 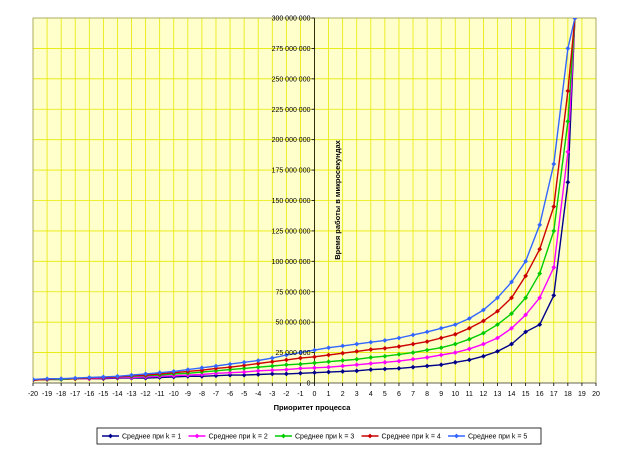 I want to click on x-tick-label: 17, so click(x=554, y=394).